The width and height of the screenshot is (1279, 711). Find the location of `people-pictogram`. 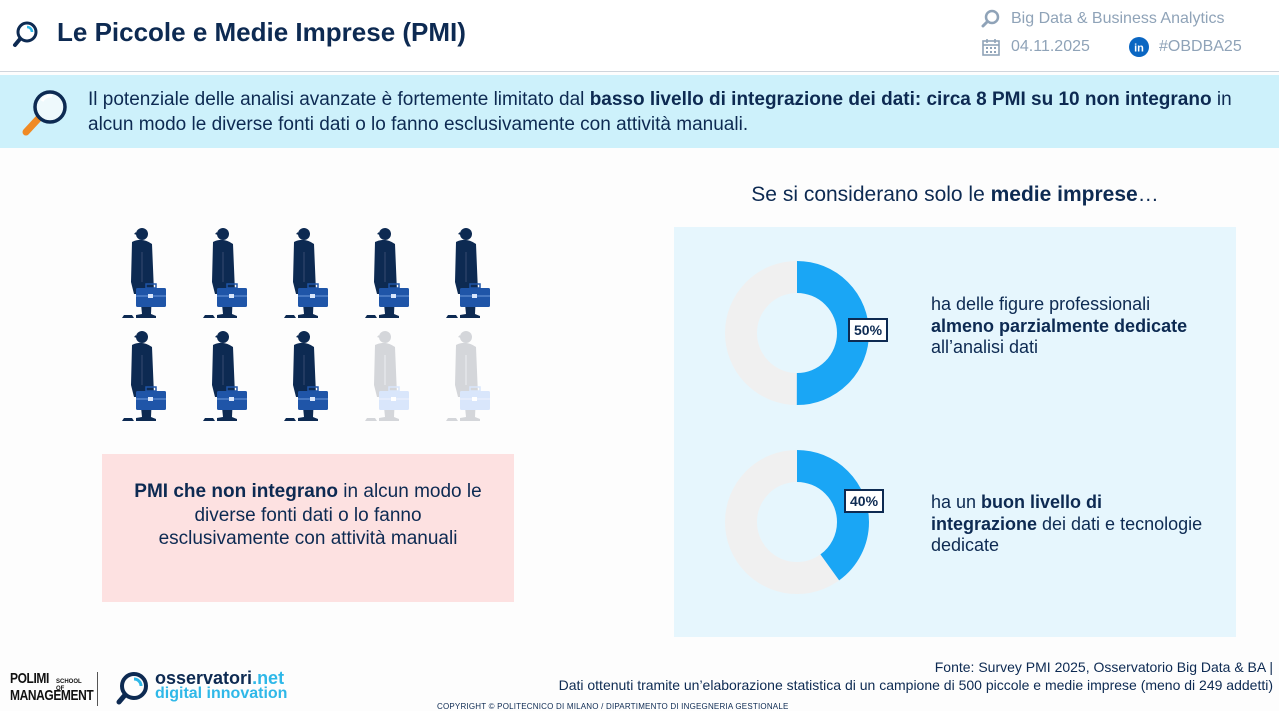

people-pictogram is located at coordinates (308, 327).